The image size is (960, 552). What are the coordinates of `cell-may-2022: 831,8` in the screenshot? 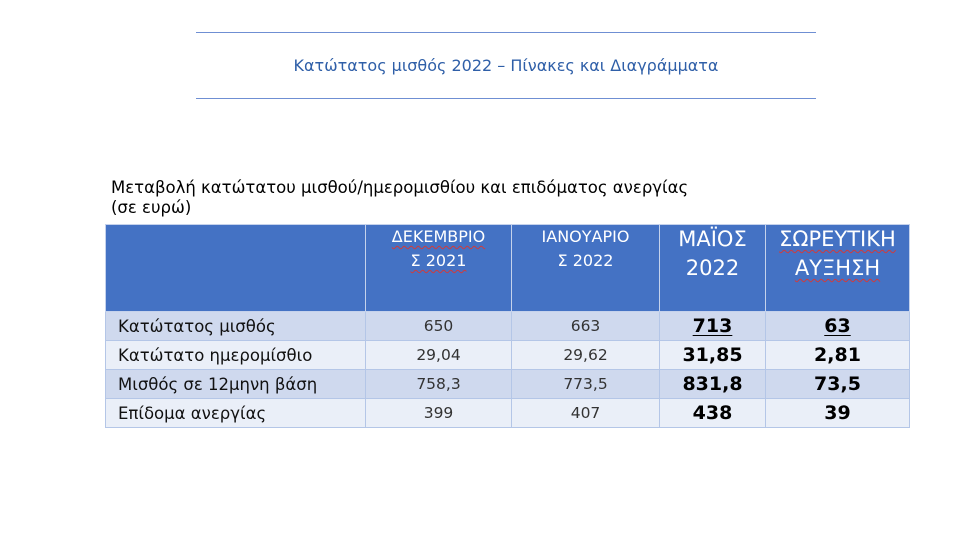 It's located at (712, 384).